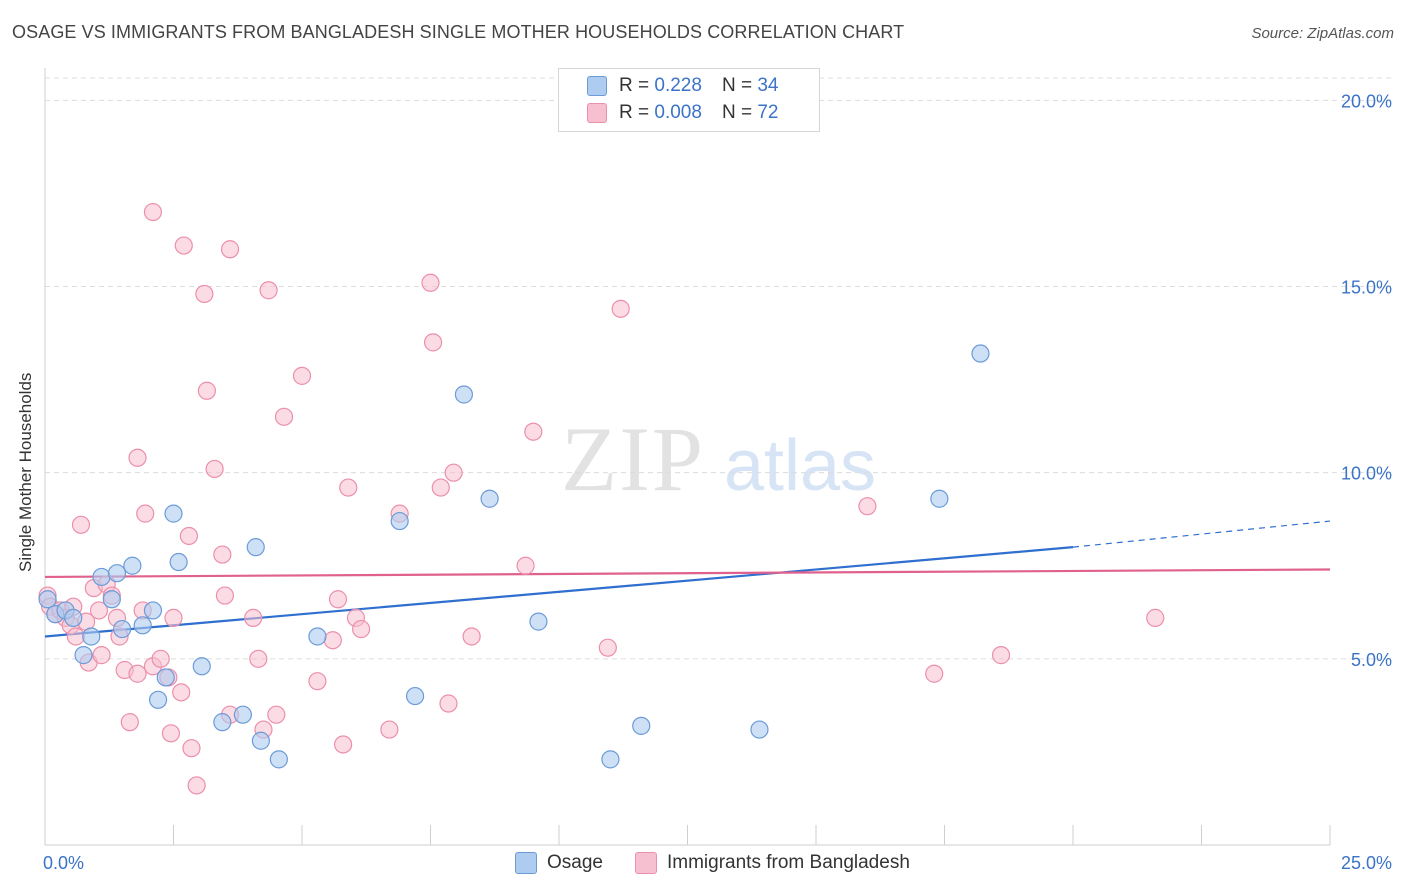 This screenshot has width=1406, height=892. I want to click on legend-n-value: 72, so click(768, 112).